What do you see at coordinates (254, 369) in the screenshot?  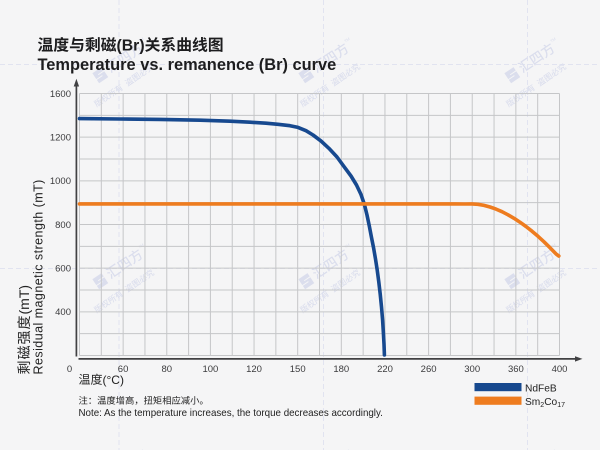 I see `svg-text: 120` at bounding box center [254, 369].